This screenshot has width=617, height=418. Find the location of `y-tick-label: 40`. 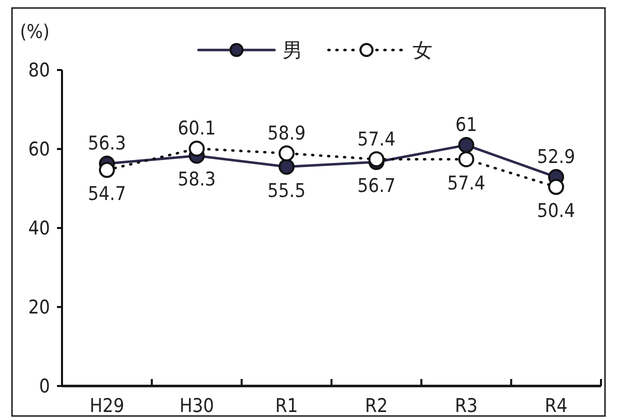

y-tick-label: 40 is located at coordinates (39, 229).